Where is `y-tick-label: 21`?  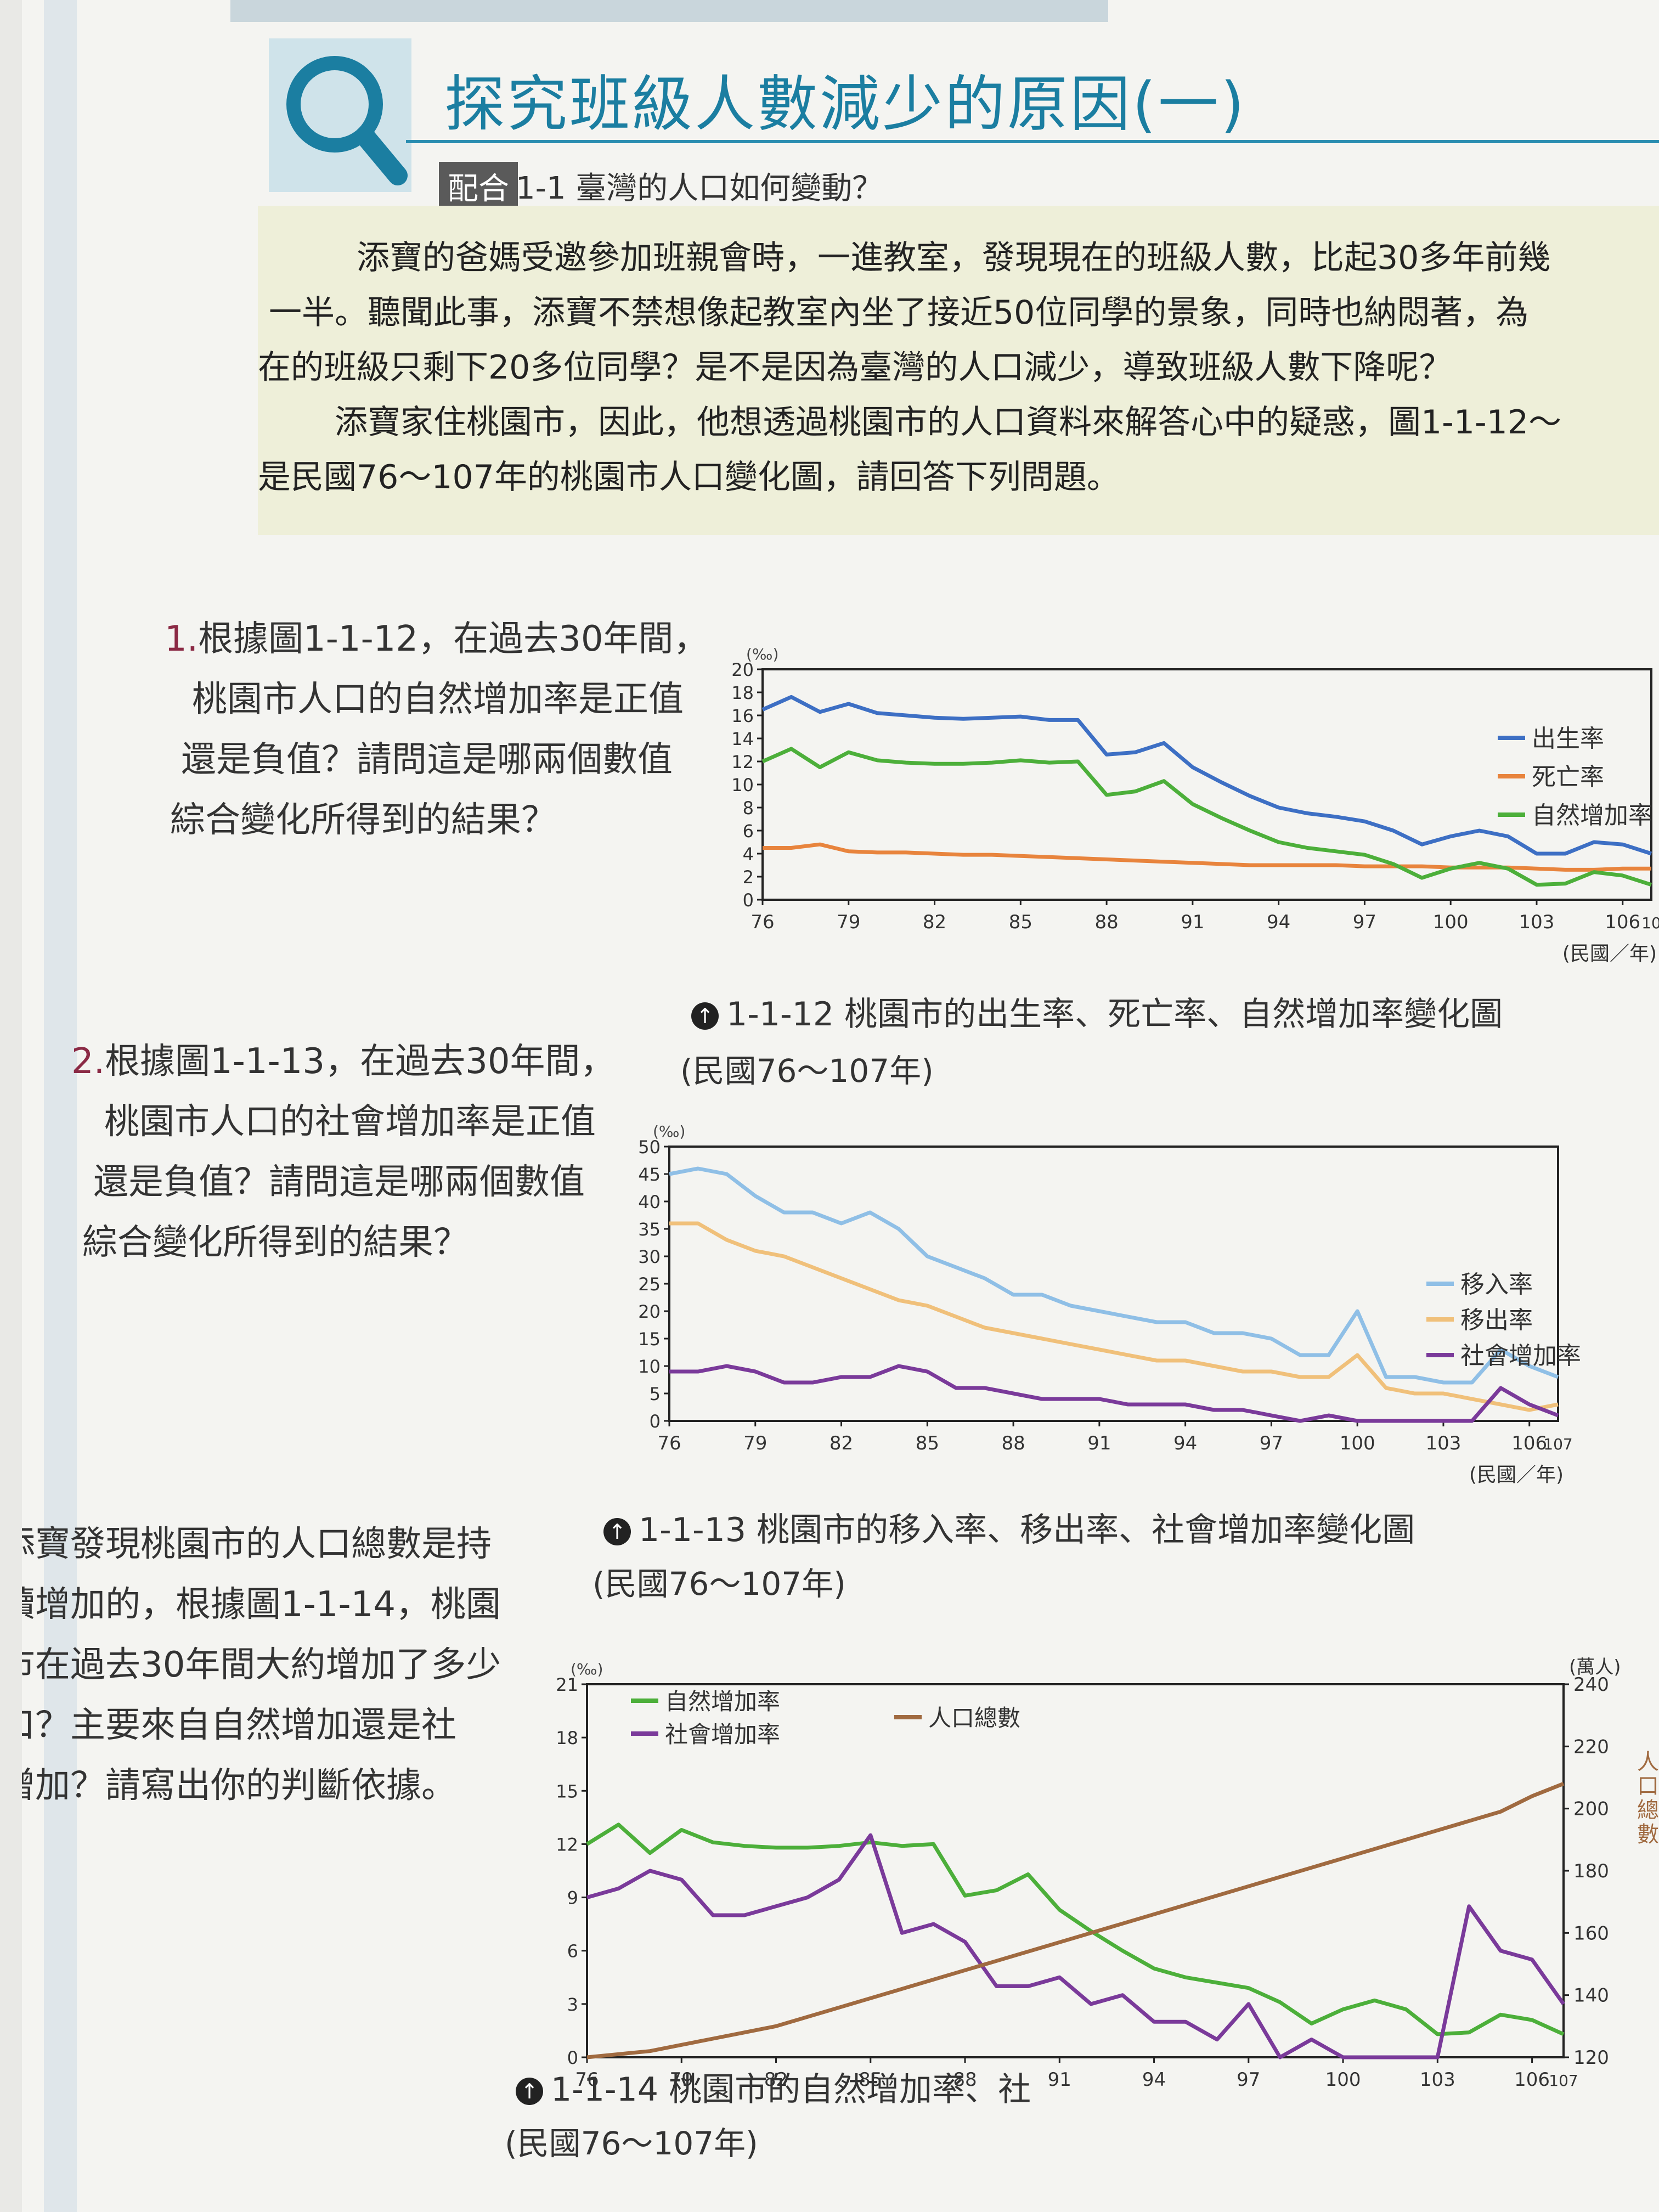
y-tick-label: 21 is located at coordinates (567, 1685).